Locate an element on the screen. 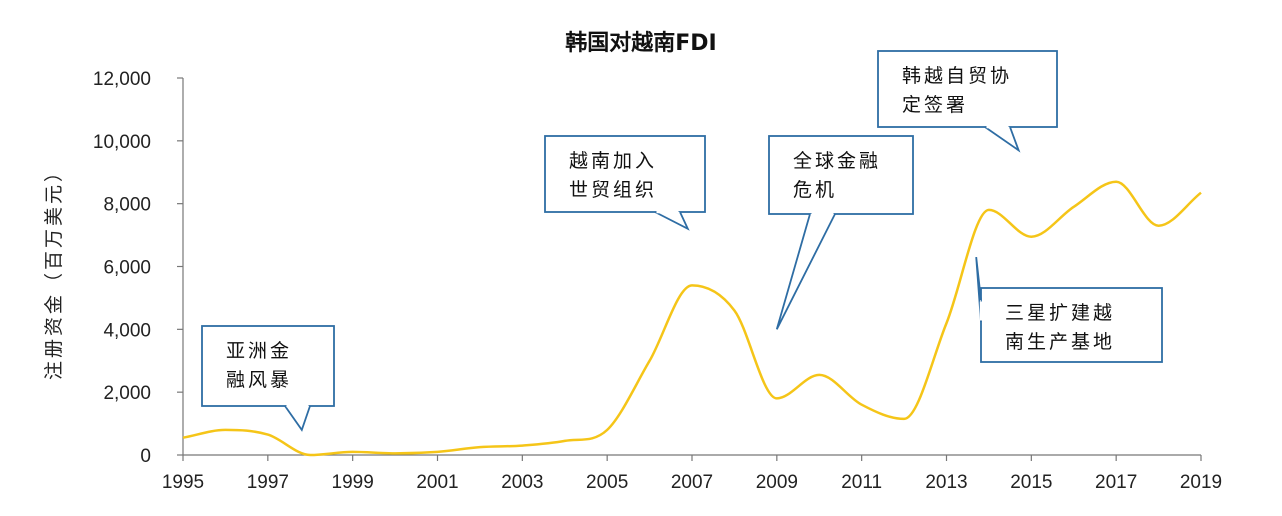  x-tick-label: 2007 is located at coordinates (692, 482).